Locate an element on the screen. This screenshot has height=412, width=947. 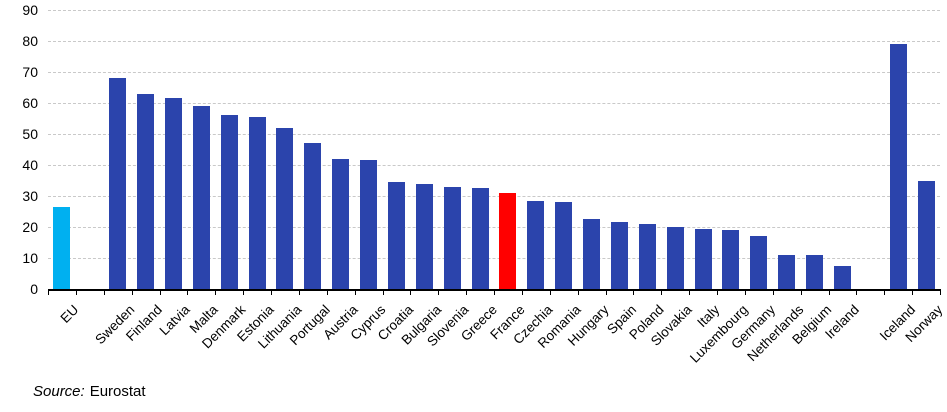
y-axis-tick-label-10: 10 is located at coordinates (30, 258).